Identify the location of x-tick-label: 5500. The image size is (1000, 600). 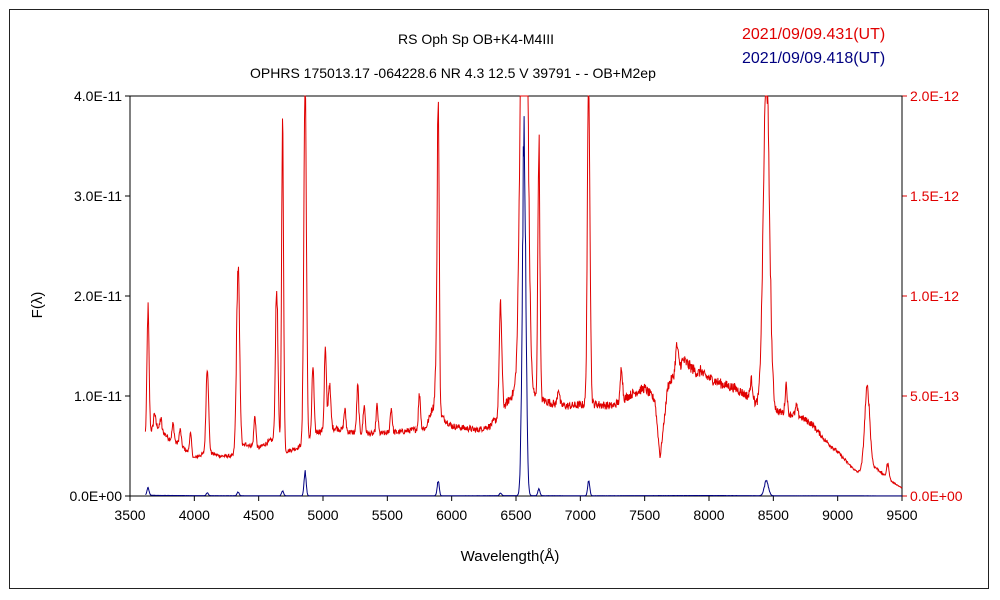
(387, 515).